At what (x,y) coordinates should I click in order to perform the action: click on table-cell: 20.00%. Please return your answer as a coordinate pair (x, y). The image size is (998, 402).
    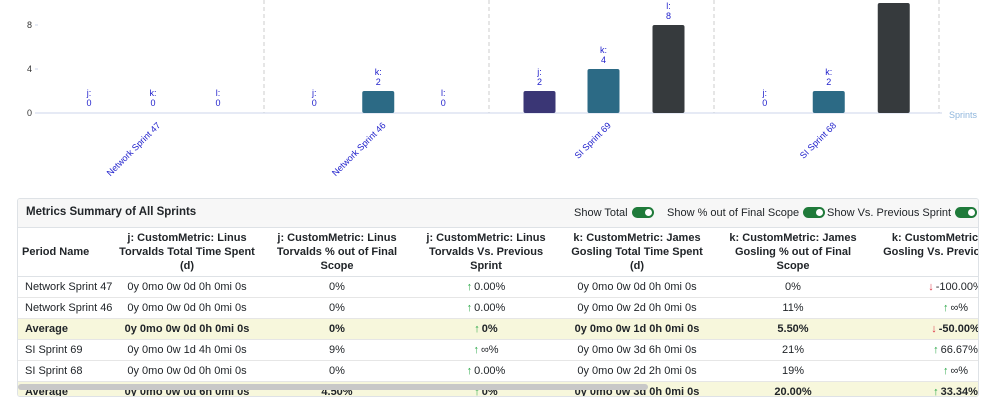
    Looking at the image, I should click on (793, 388).